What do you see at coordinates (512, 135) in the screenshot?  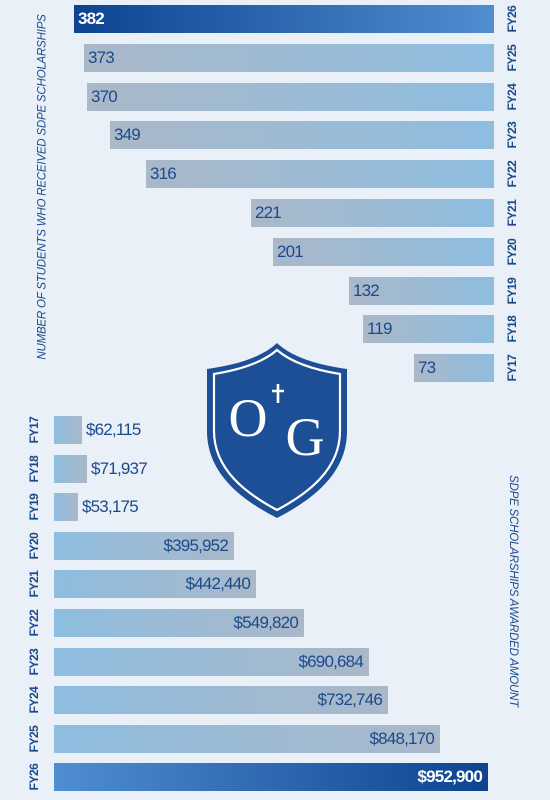 I see `students-fy-label-fy23: FY23` at bounding box center [512, 135].